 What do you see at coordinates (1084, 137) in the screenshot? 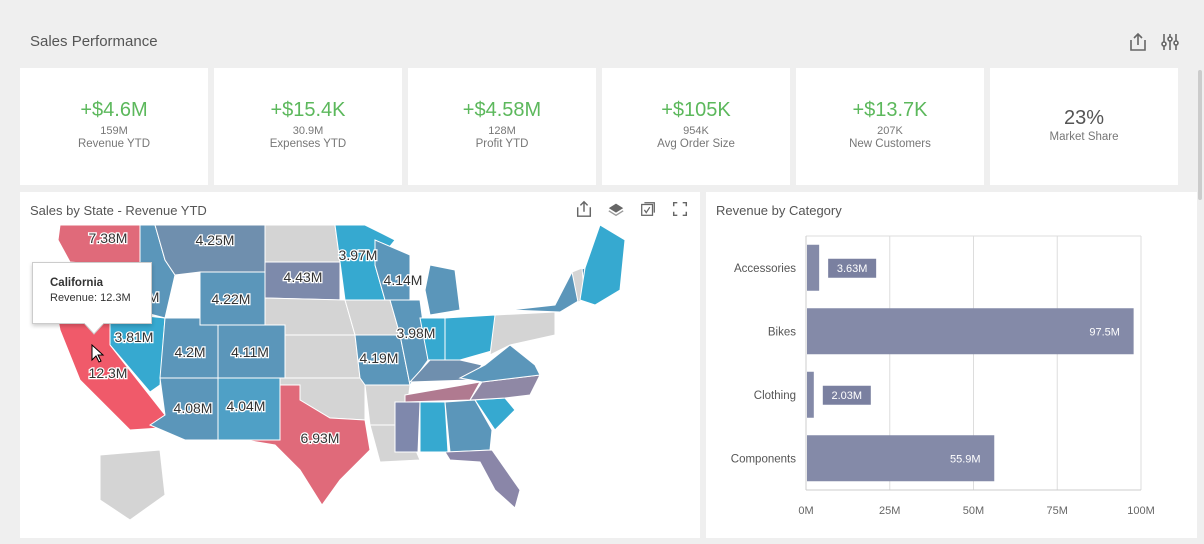
I see `kpi-label: Market Share` at bounding box center [1084, 137].